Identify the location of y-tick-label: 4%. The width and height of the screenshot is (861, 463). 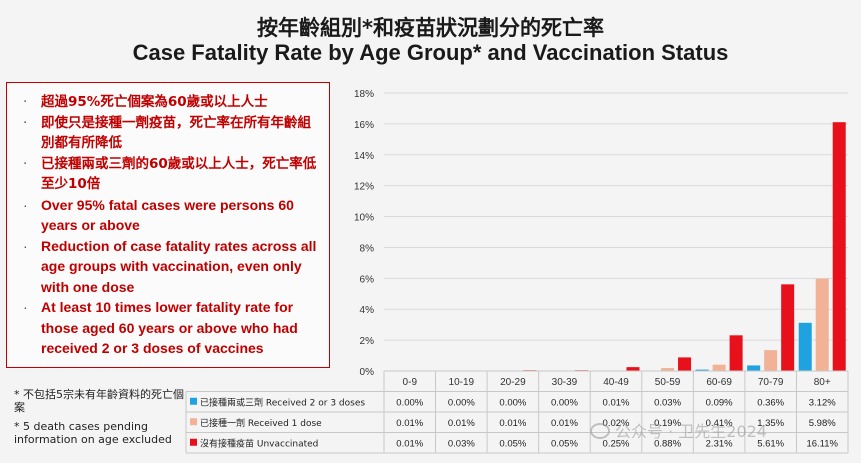
(367, 310).